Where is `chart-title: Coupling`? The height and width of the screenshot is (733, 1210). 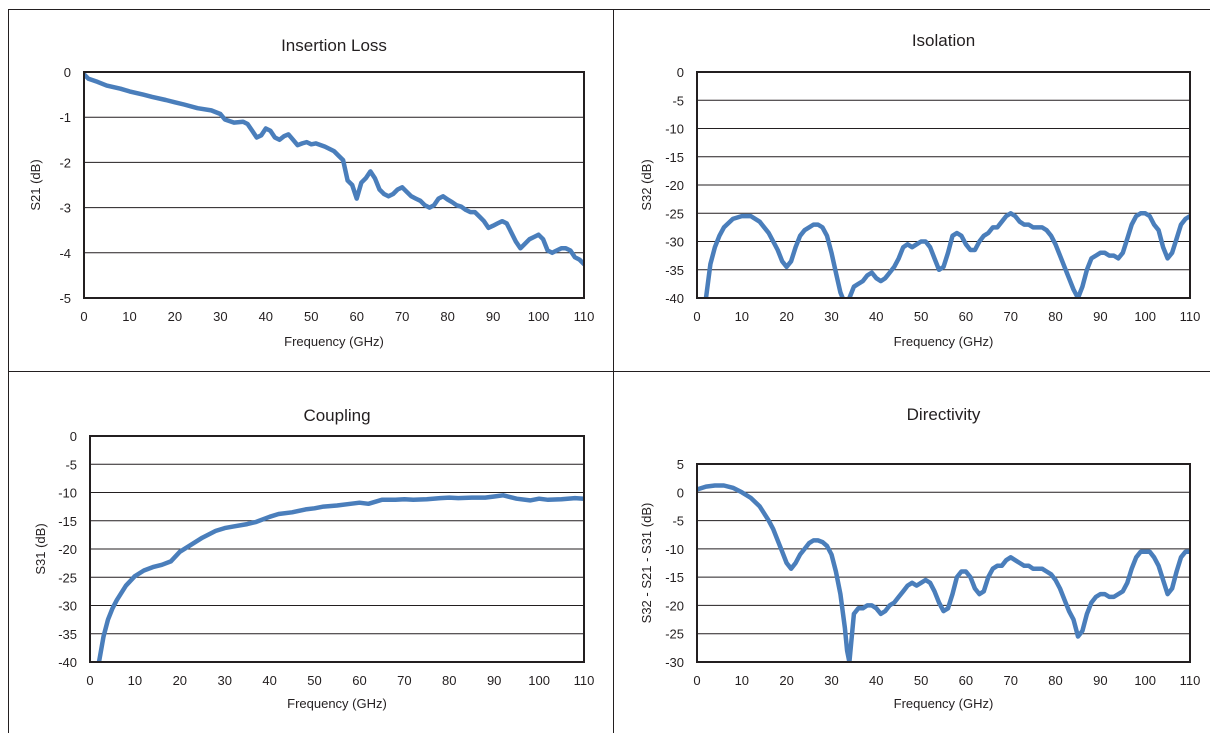
chart-title: Coupling is located at coordinates (336, 415).